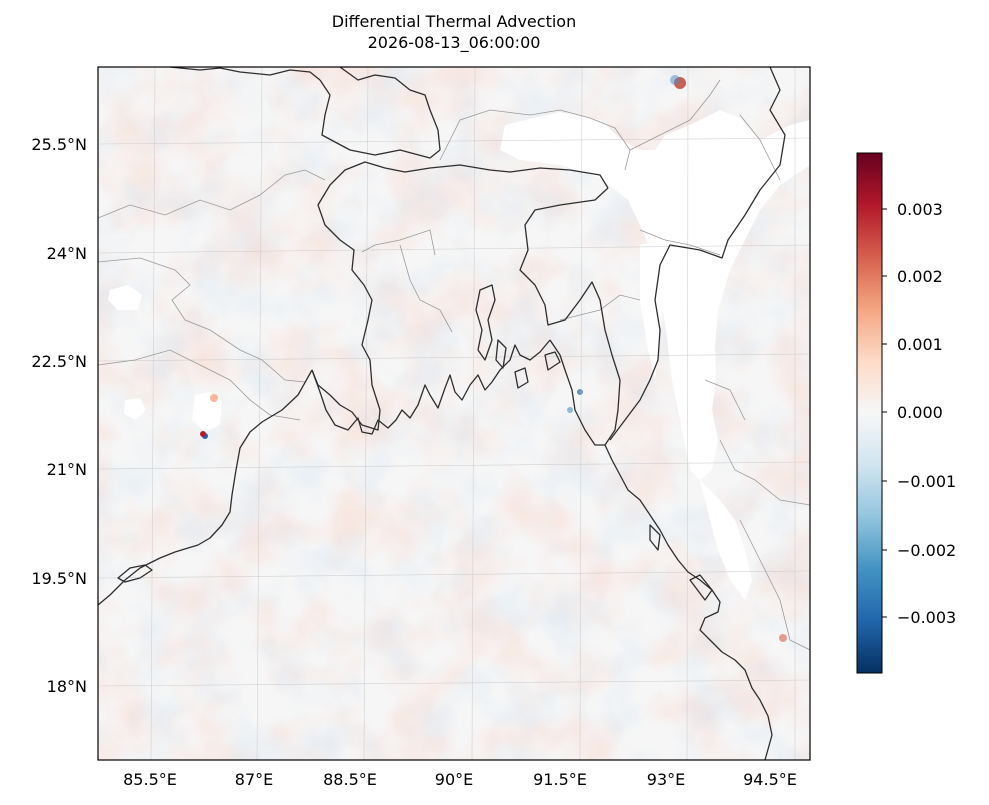 This screenshot has height=805, width=989. What do you see at coordinates (926, 481) in the screenshot?
I see `colorbar-tick: −0.001` at bounding box center [926, 481].